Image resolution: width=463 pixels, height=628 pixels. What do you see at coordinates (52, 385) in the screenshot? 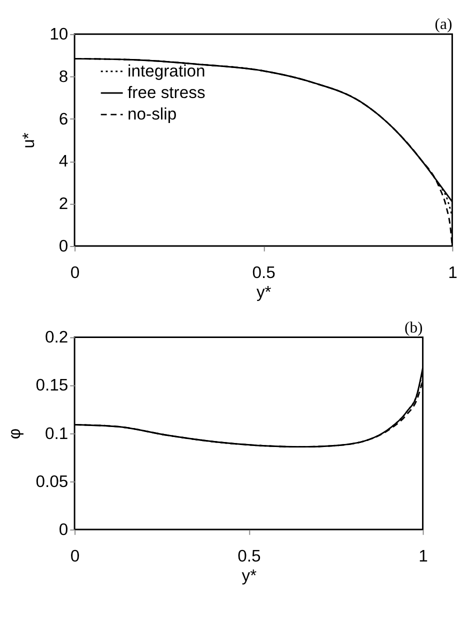
I see `y-tick-label: 0.15` at bounding box center [52, 385].